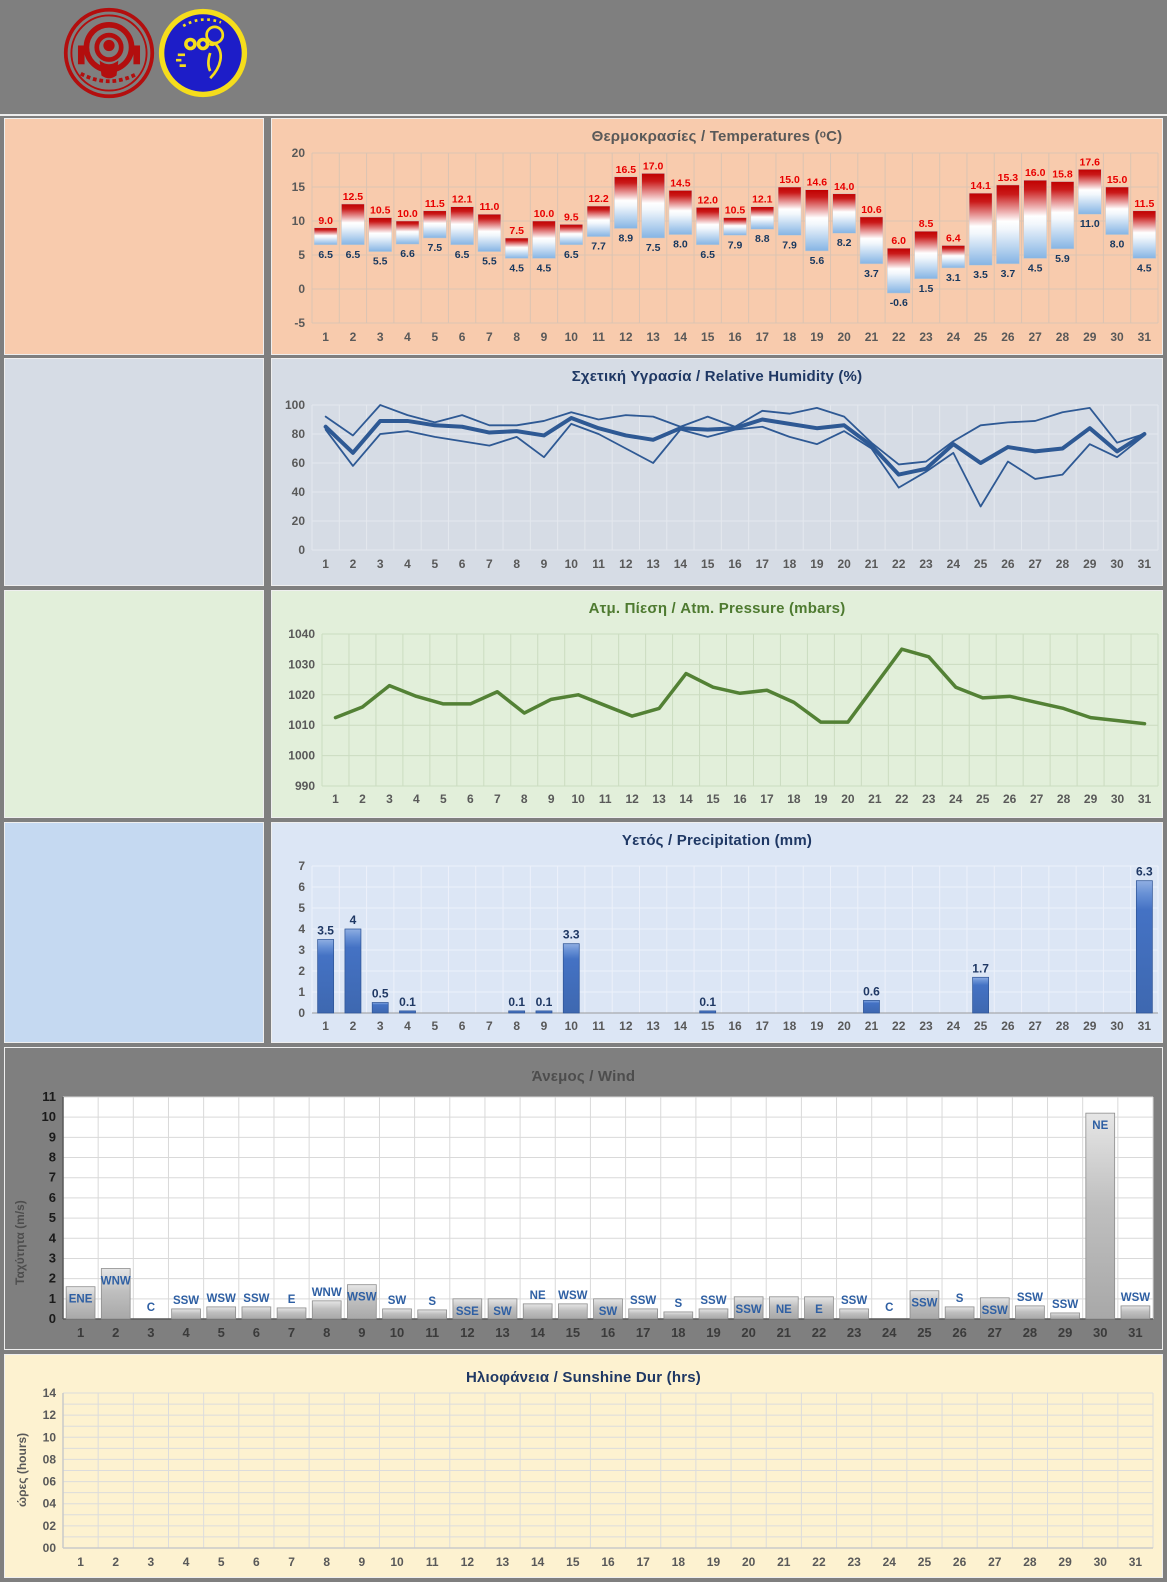 The width and height of the screenshot is (1167, 1582). I want to click on svg-text: 6.6, so click(407, 254).